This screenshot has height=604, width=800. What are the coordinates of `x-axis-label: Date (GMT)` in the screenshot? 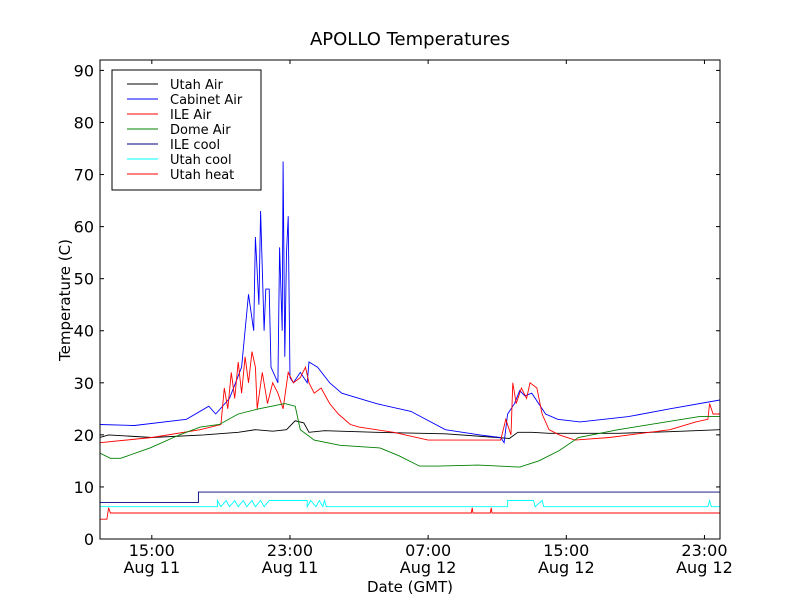 It's located at (410, 587).